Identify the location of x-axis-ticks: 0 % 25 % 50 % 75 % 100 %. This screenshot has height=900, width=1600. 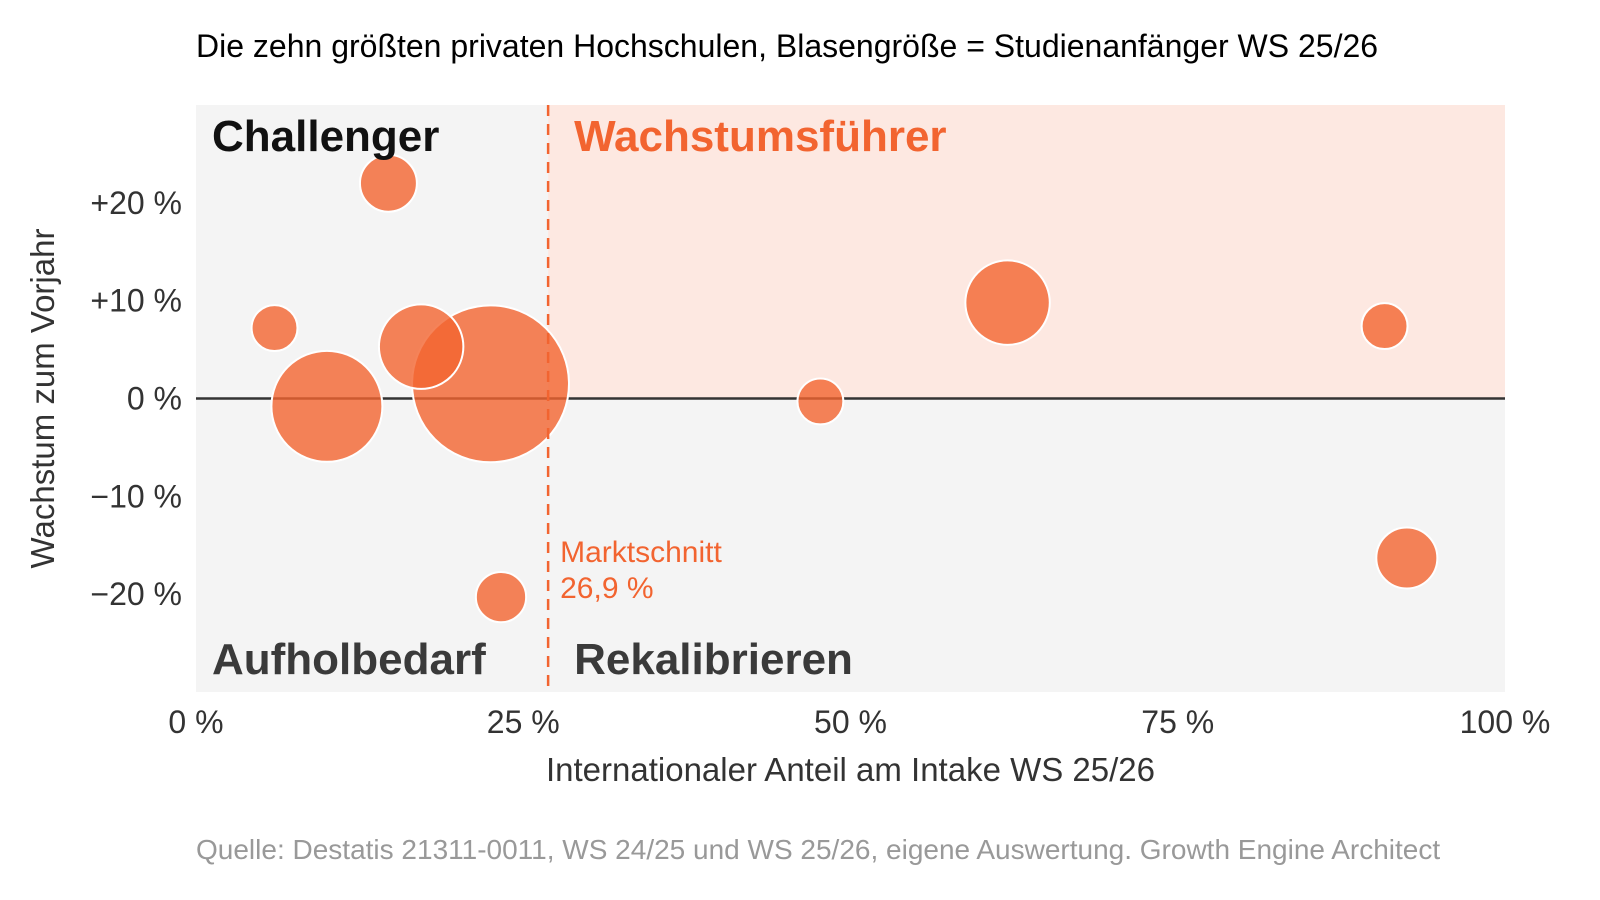
(859, 722).